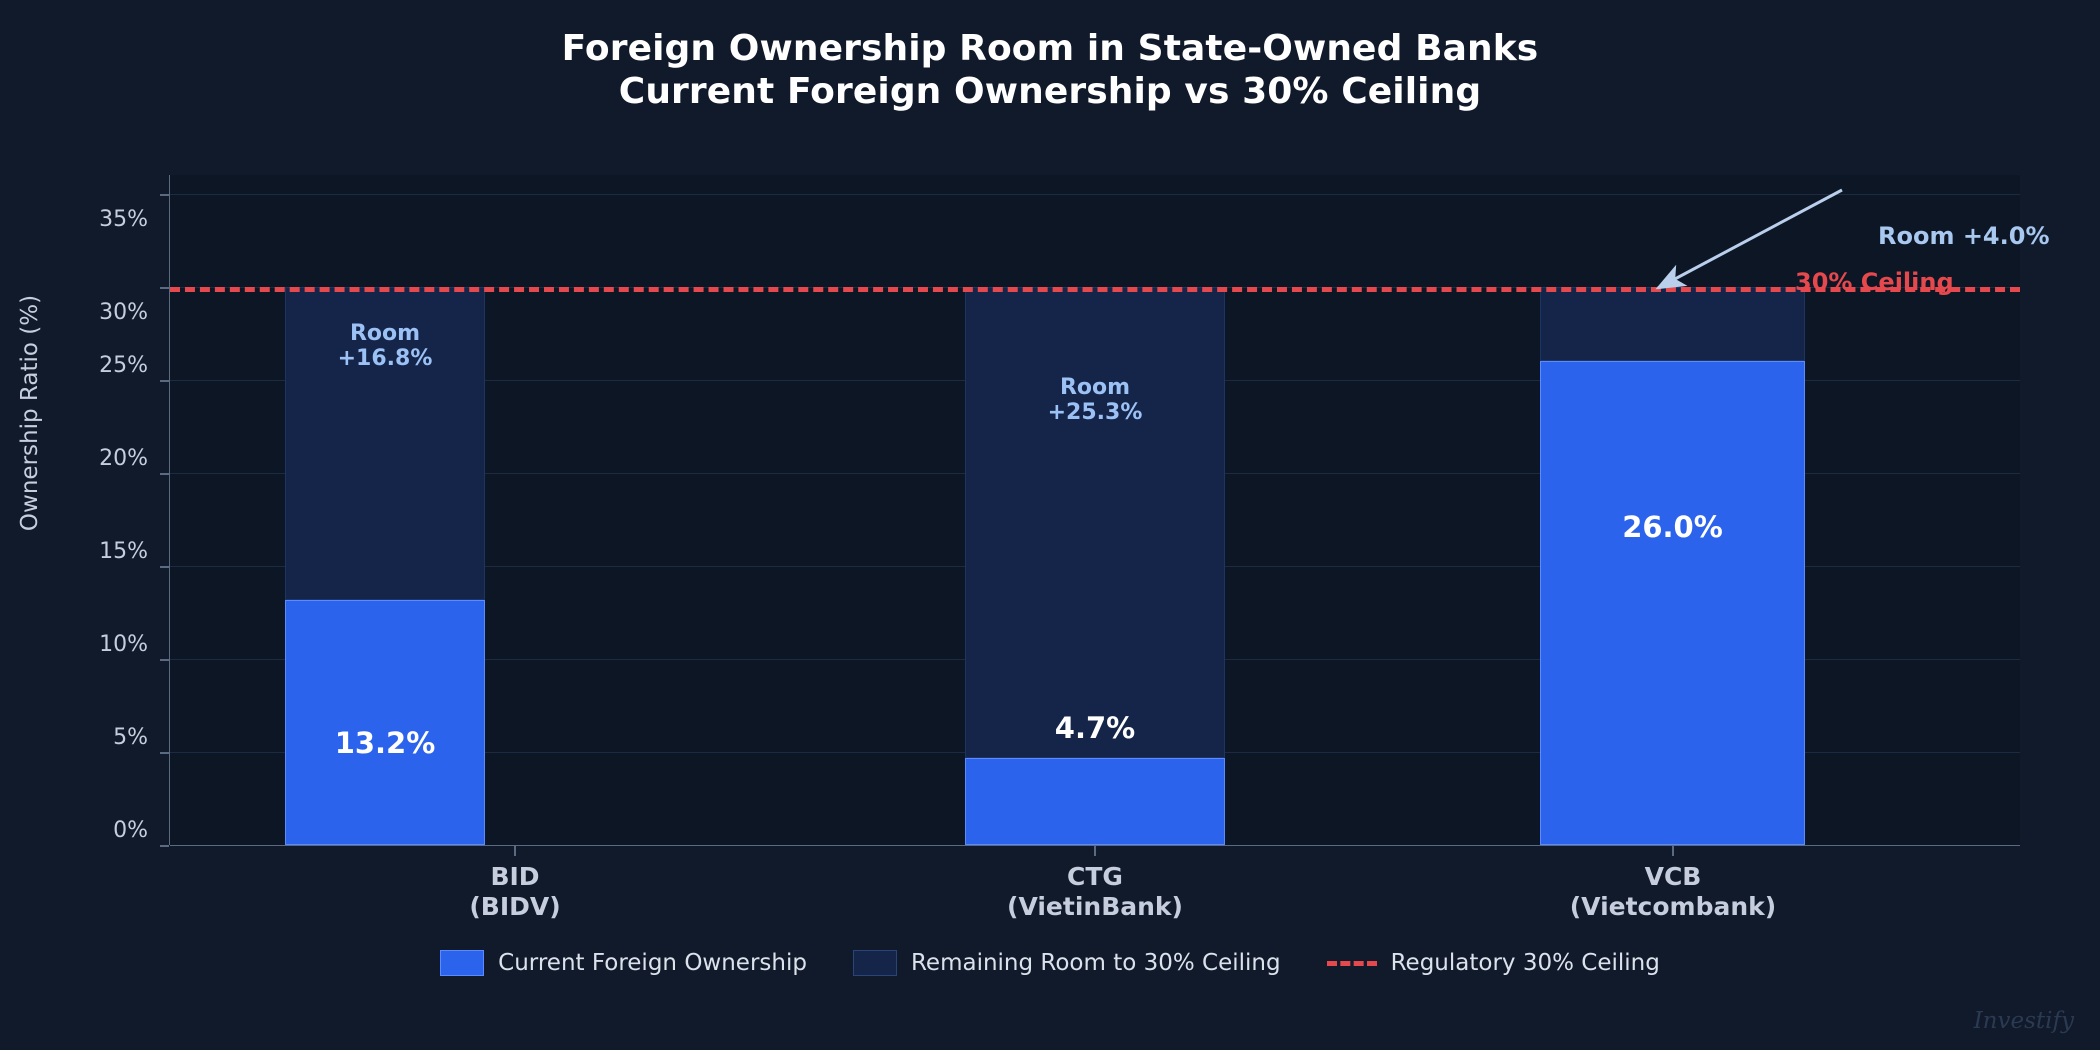  Describe the element at coordinates (123, 312) in the screenshot. I see `y-tick-label-30: 30%` at that location.